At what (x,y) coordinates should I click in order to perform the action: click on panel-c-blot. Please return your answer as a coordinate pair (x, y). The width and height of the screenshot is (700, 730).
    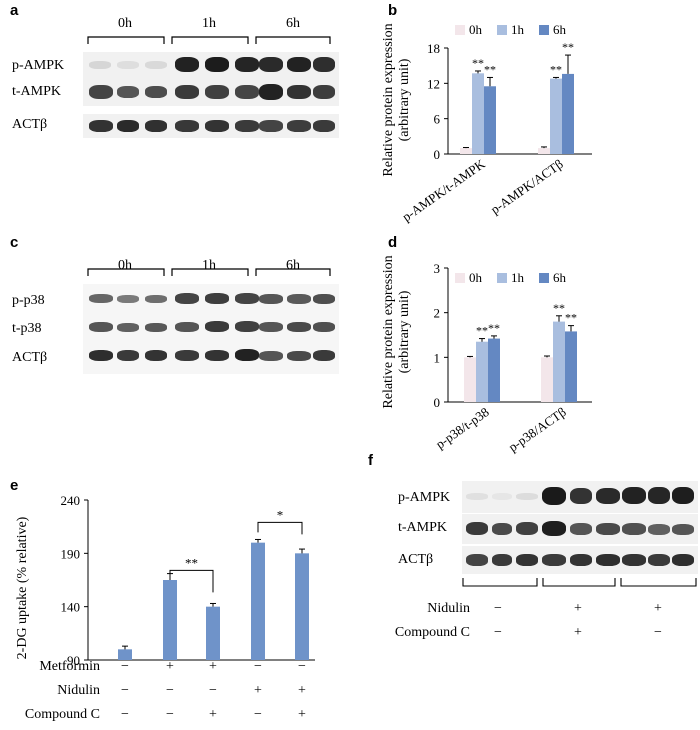
    Looking at the image, I should click on (211, 329).